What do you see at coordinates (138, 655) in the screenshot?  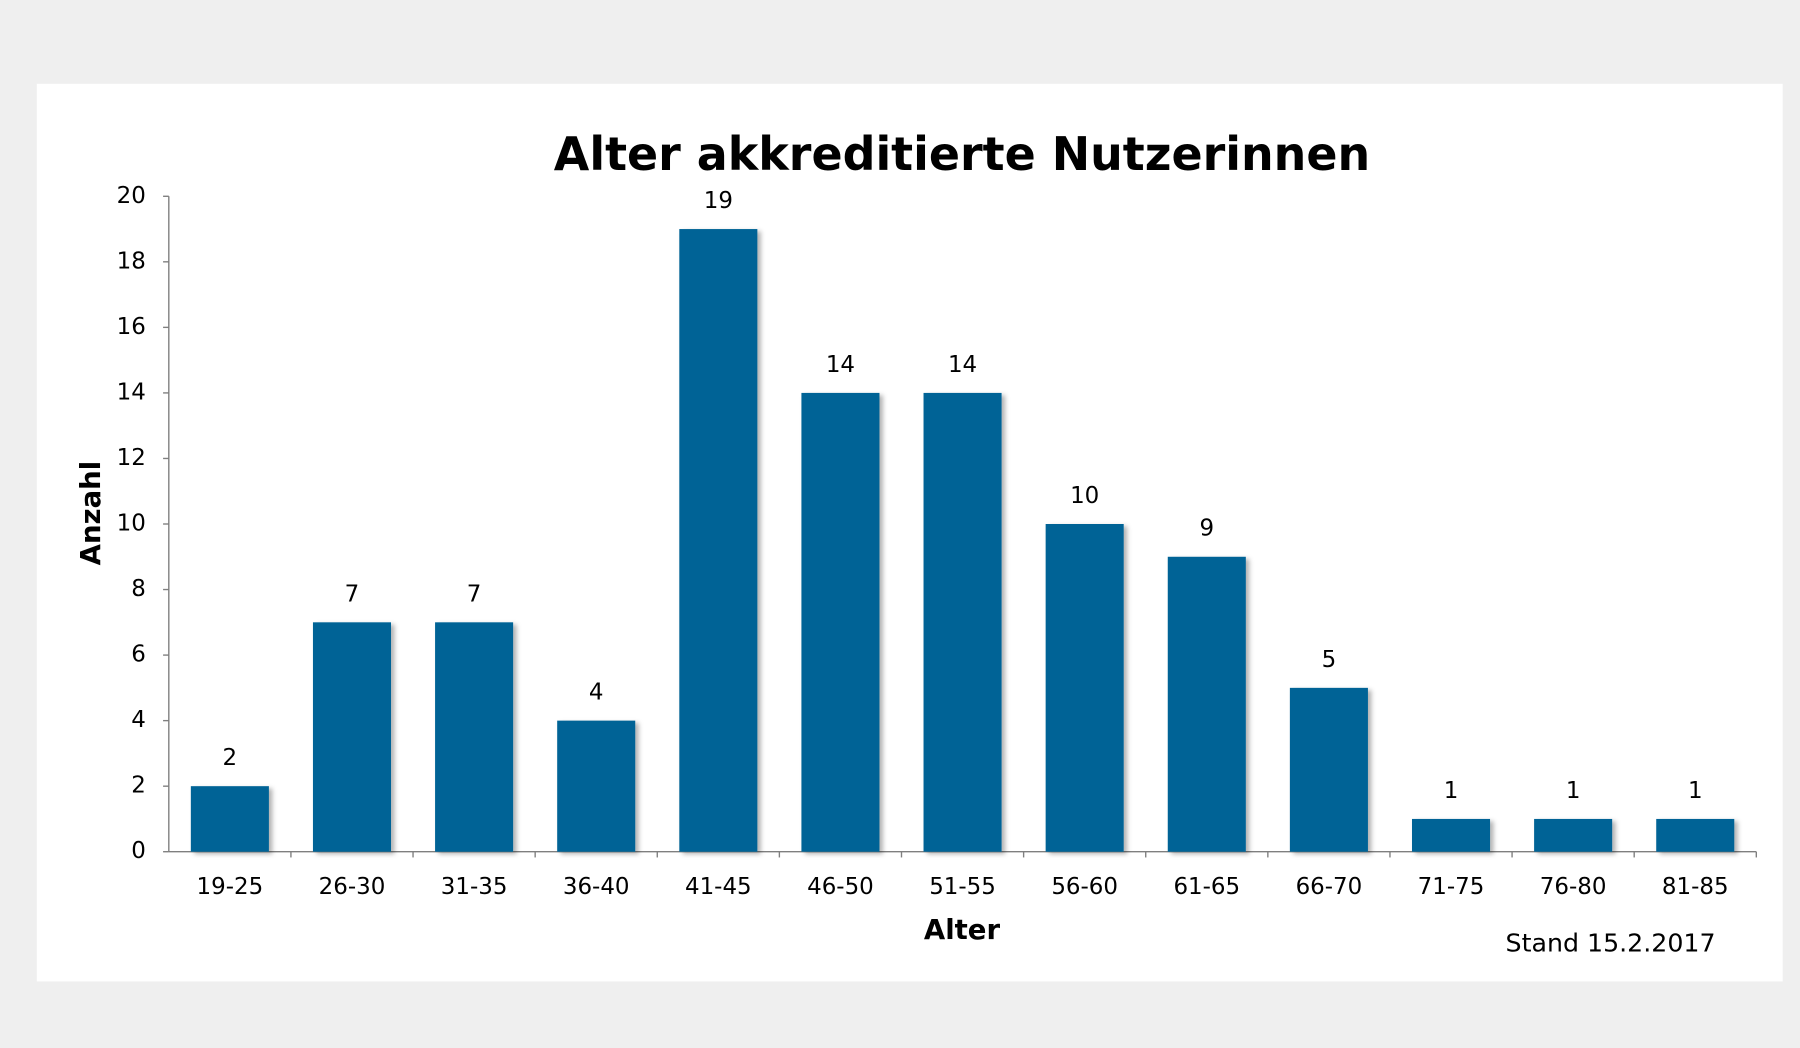 I see `y-tick-label: 6` at bounding box center [138, 655].